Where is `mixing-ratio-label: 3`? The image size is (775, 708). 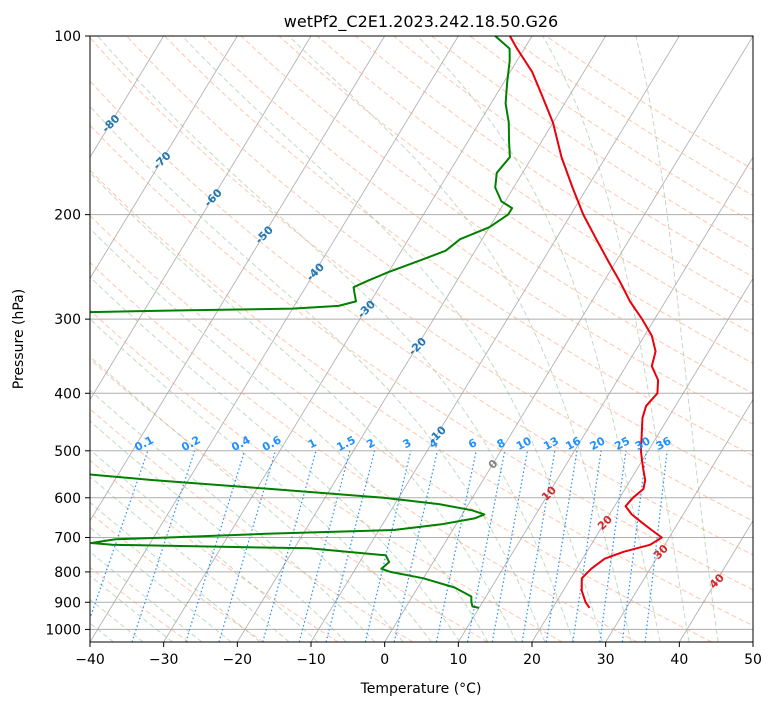 mixing-ratio-label: 3 is located at coordinates (407, 443).